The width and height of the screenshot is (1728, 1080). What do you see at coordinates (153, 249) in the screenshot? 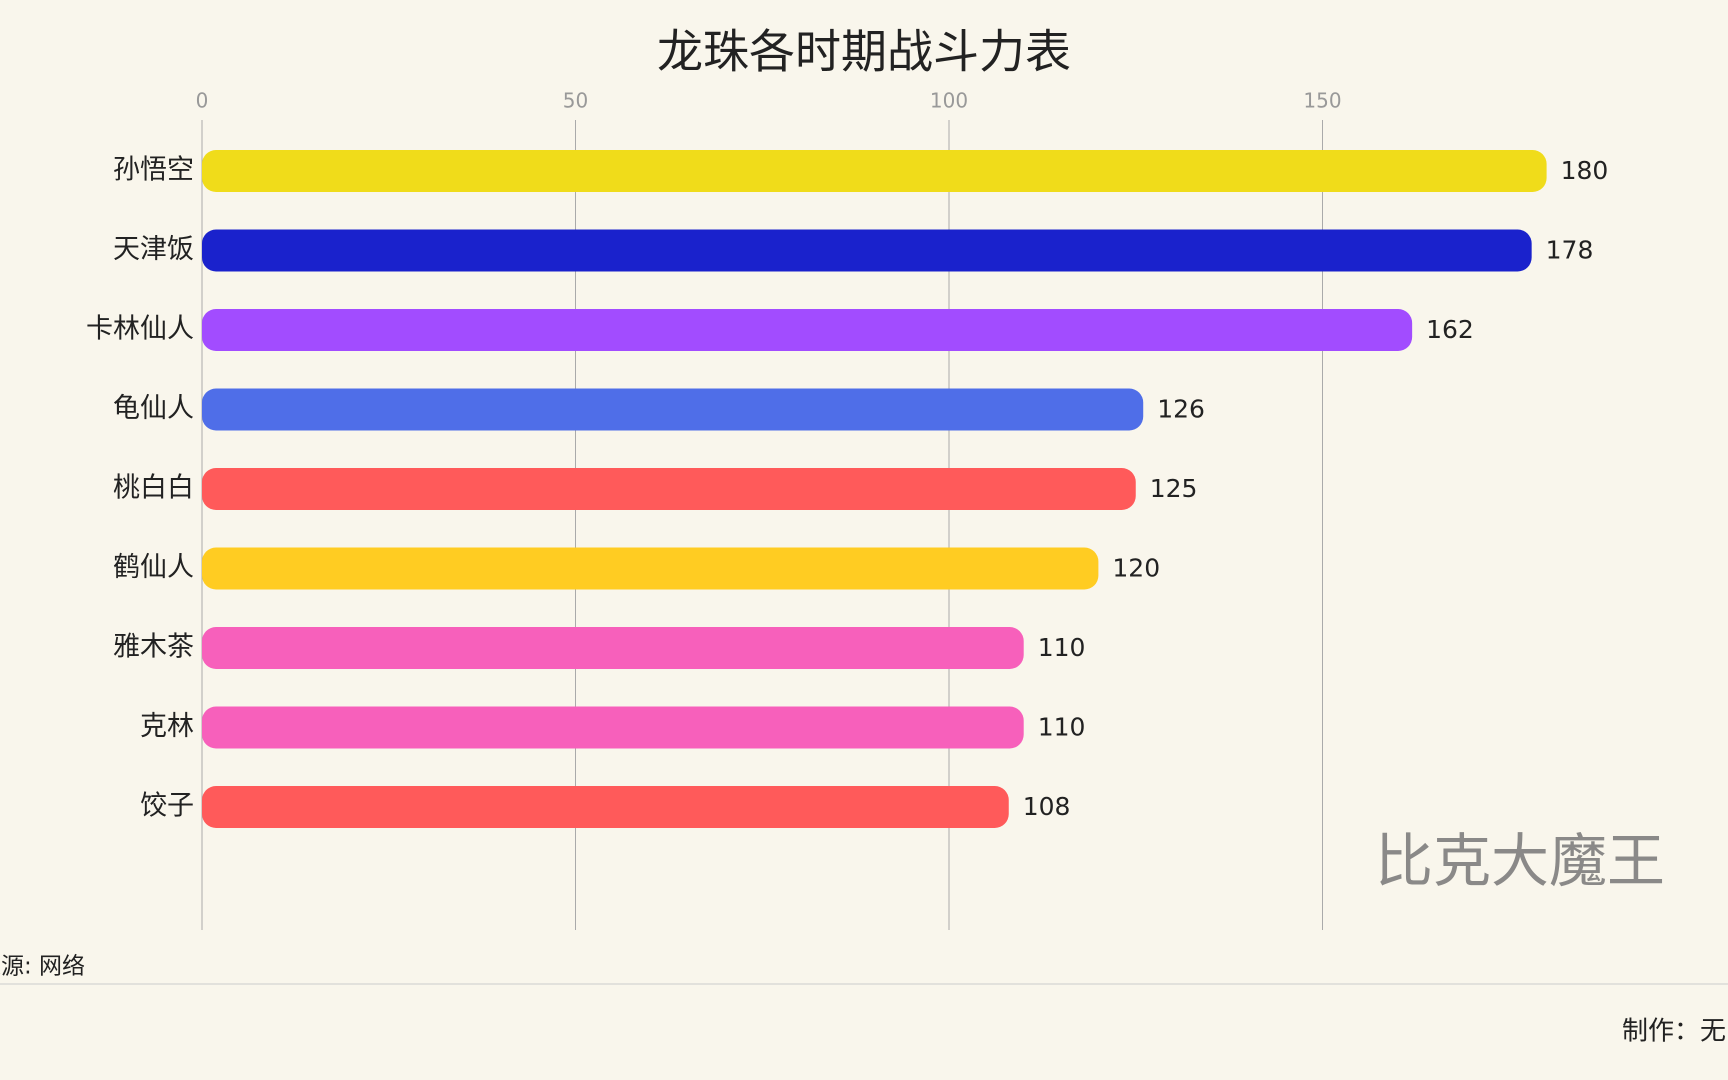
I see `category-label: 天津饭` at bounding box center [153, 249].